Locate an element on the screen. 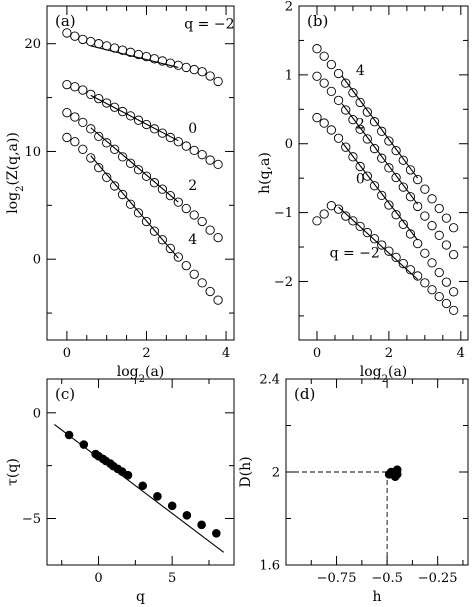  y-tick-label: −2 is located at coordinates (283, 282).